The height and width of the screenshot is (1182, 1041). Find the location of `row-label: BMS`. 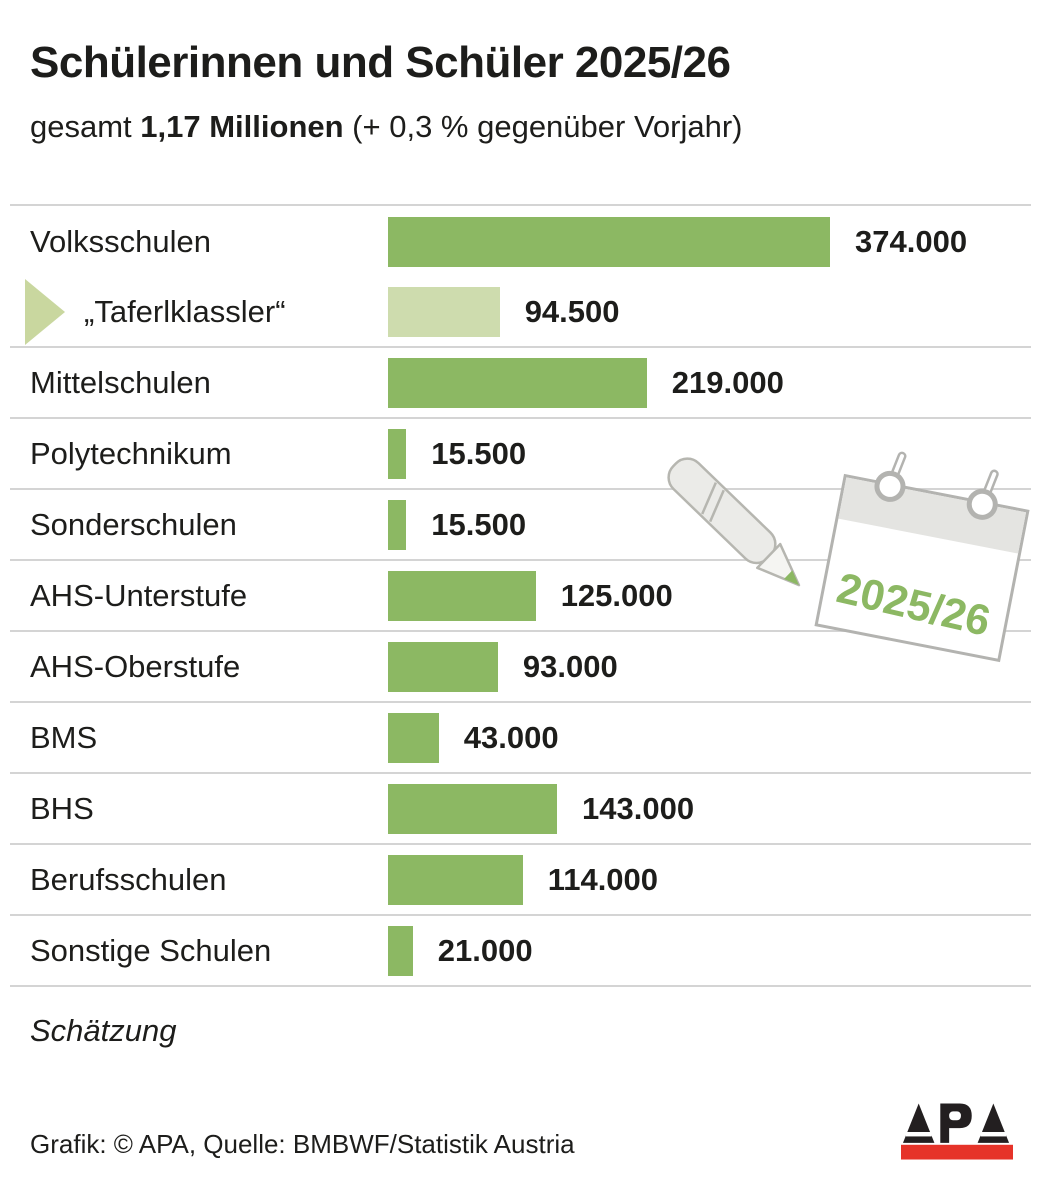

row-label: BMS is located at coordinates (64, 737).